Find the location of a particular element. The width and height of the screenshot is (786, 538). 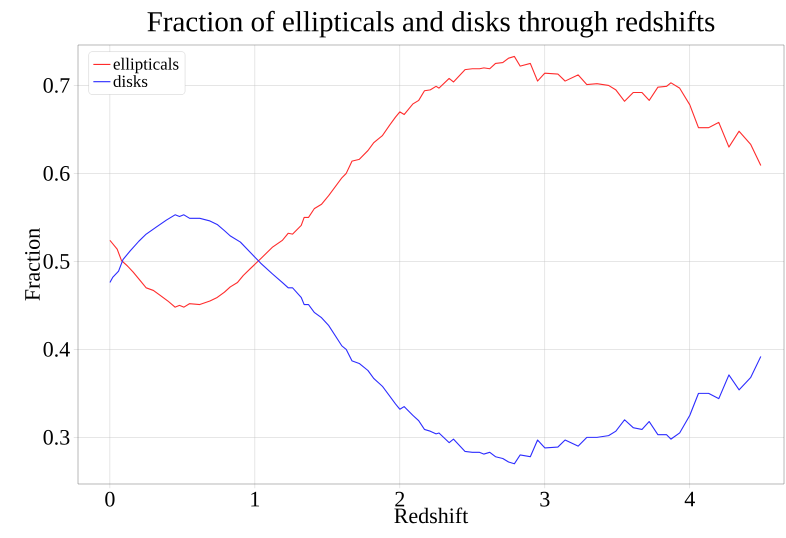

x-tick-label: 0 is located at coordinates (110, 499).